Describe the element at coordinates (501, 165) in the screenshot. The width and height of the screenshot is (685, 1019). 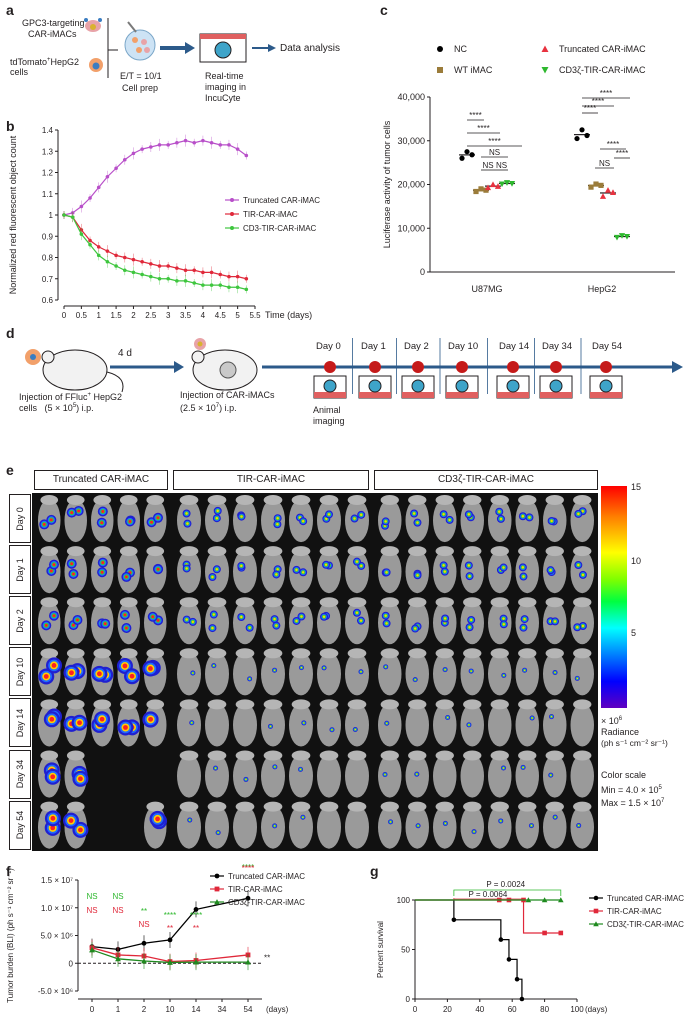
I see `sig-label: NS` at that location.